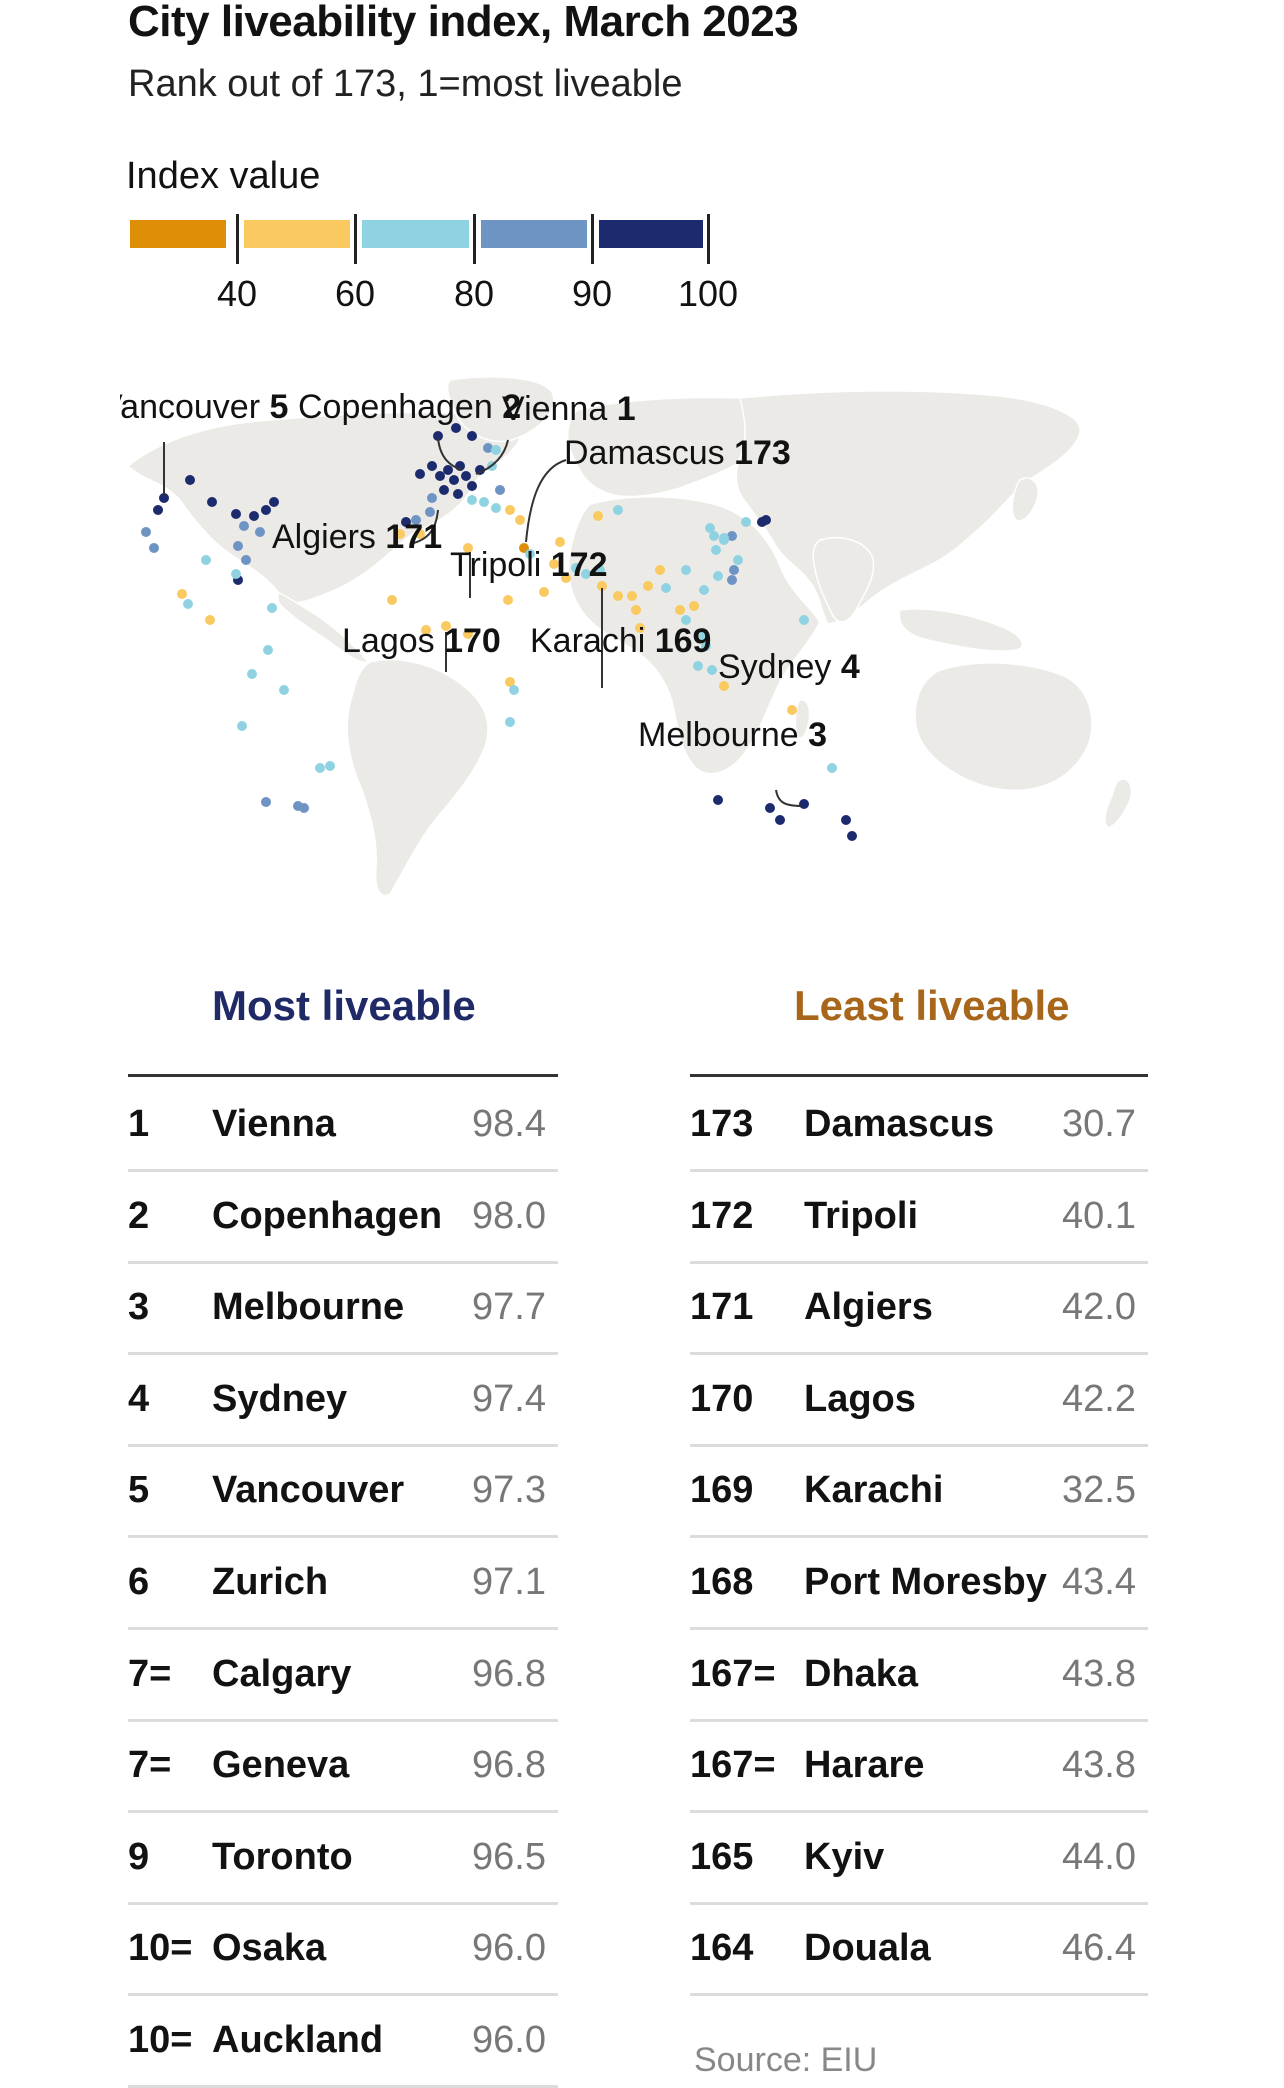 The image size is (1284, 2088). I want to click on label-algiers: Algiers 171, so click(357, 537).